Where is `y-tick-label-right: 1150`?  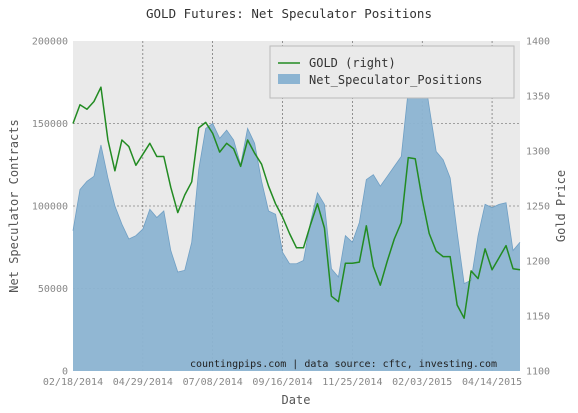 y-tick-label-right: 1150 is located at coordinates (538, 317).